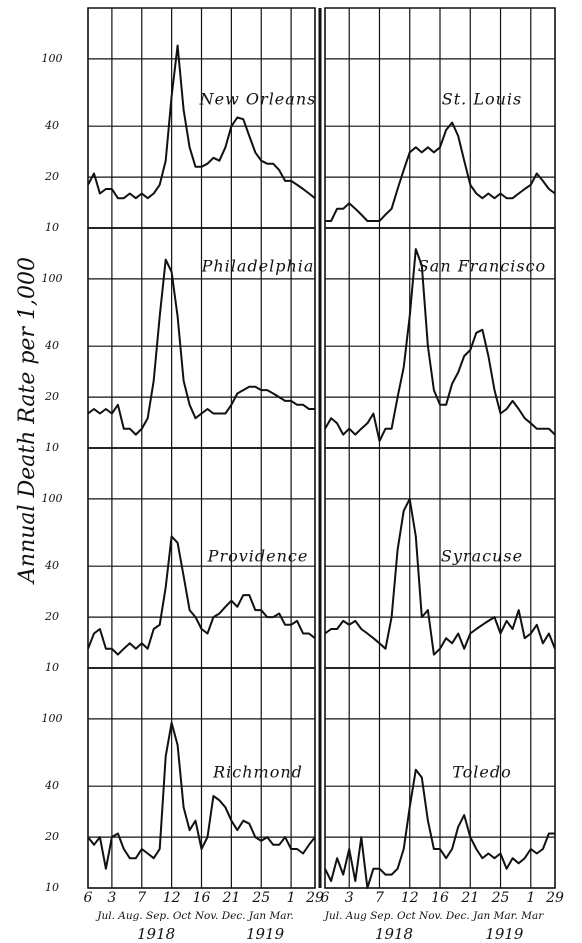 The width and height of the screenshot is (582, 943). What do you see at coordinates (194, 916) in the screenshot?
I see `x-month-labels: Jul. Aug. Sep. Oct Nov. Dec. Jan Mar.` at bounding box center [194, 916].